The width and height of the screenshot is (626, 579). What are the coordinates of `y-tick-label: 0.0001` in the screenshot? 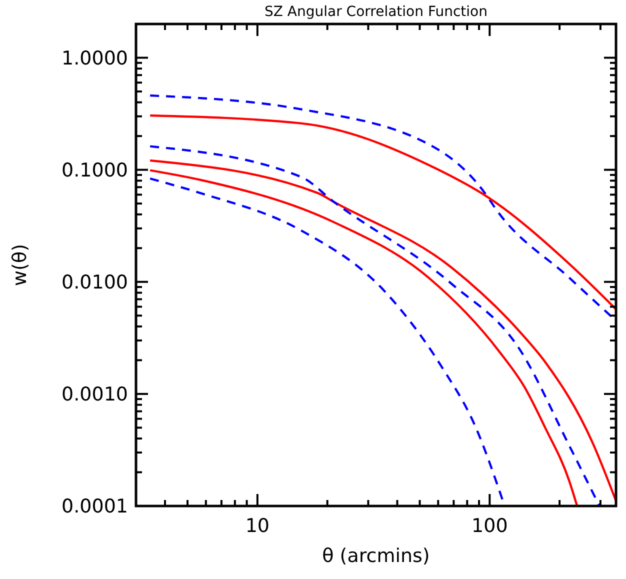 It's located at (95, 507).